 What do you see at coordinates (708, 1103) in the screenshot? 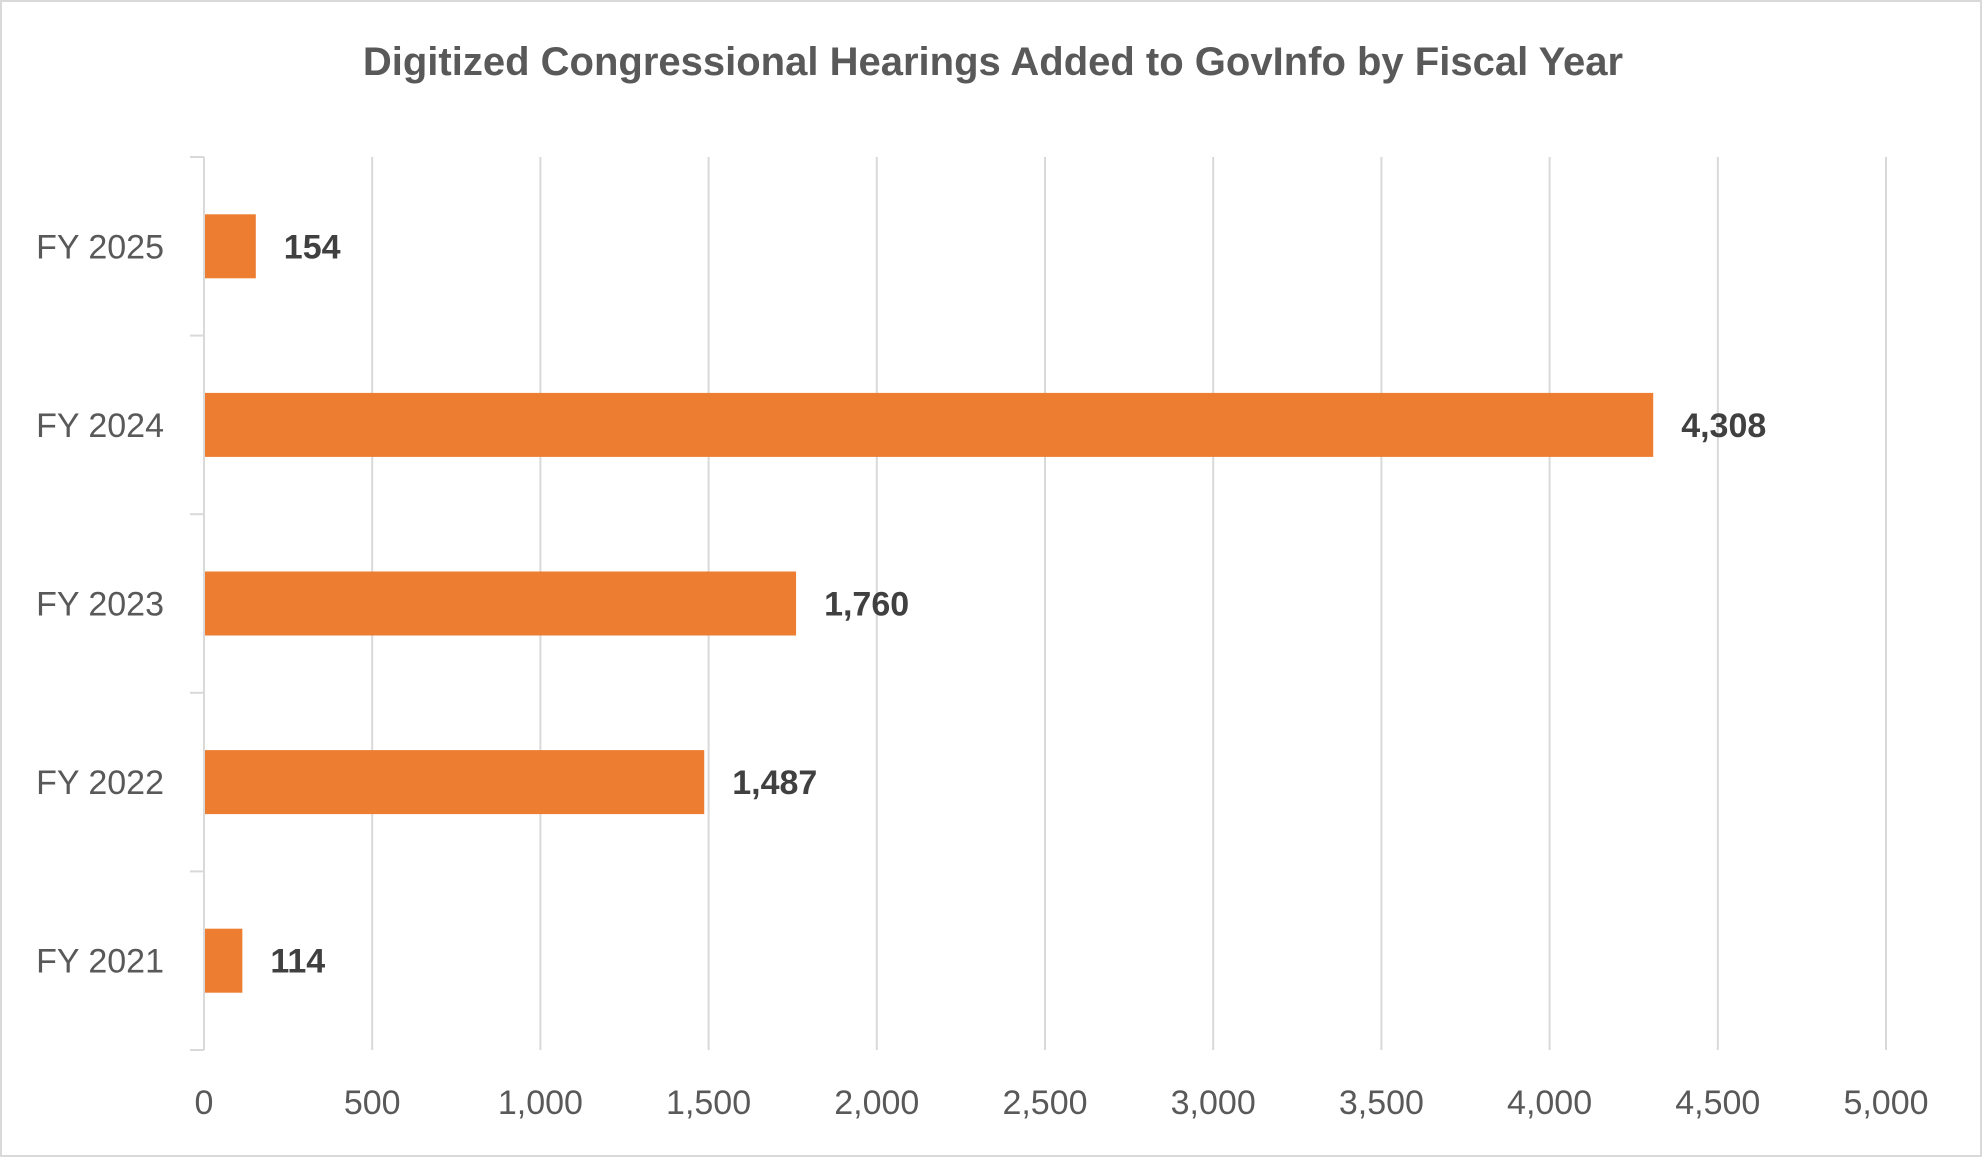
I see `x-tick-label: 1,500` at bounding box center [708, 1103].